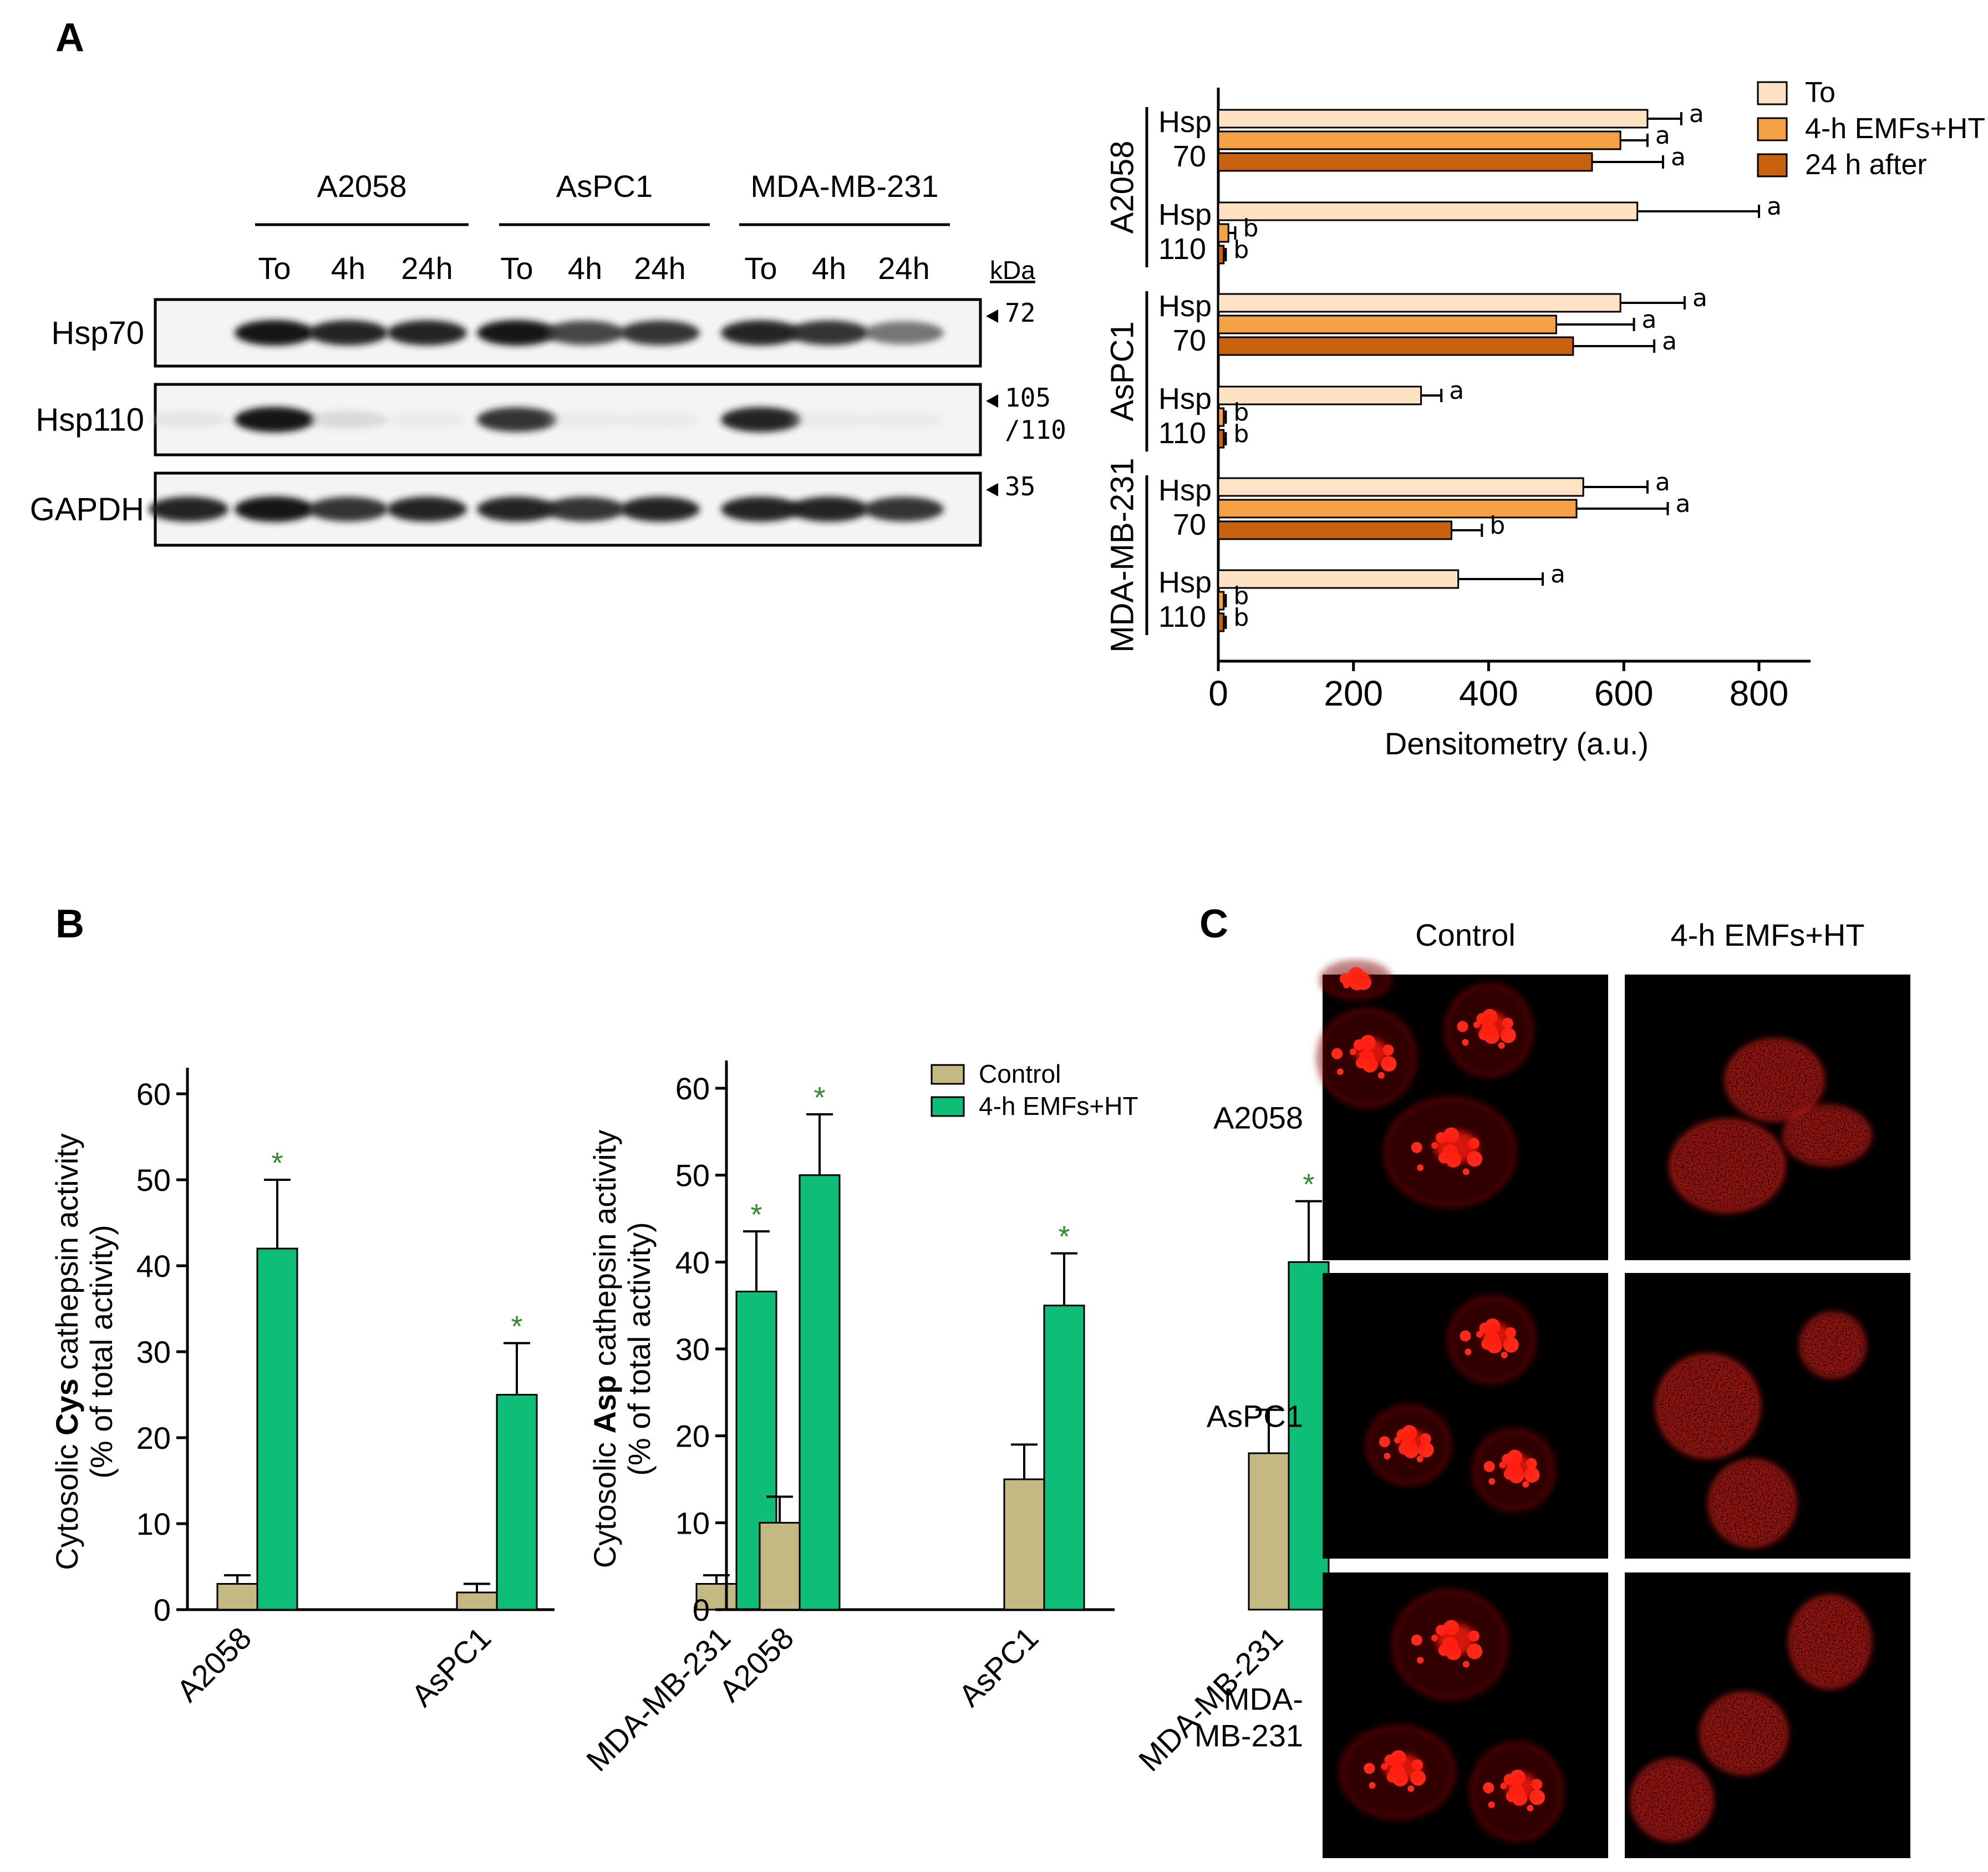  Describe the element at coordinates (162, 1609) in the screenshot. I see `y-tick-label: 0` at that location.